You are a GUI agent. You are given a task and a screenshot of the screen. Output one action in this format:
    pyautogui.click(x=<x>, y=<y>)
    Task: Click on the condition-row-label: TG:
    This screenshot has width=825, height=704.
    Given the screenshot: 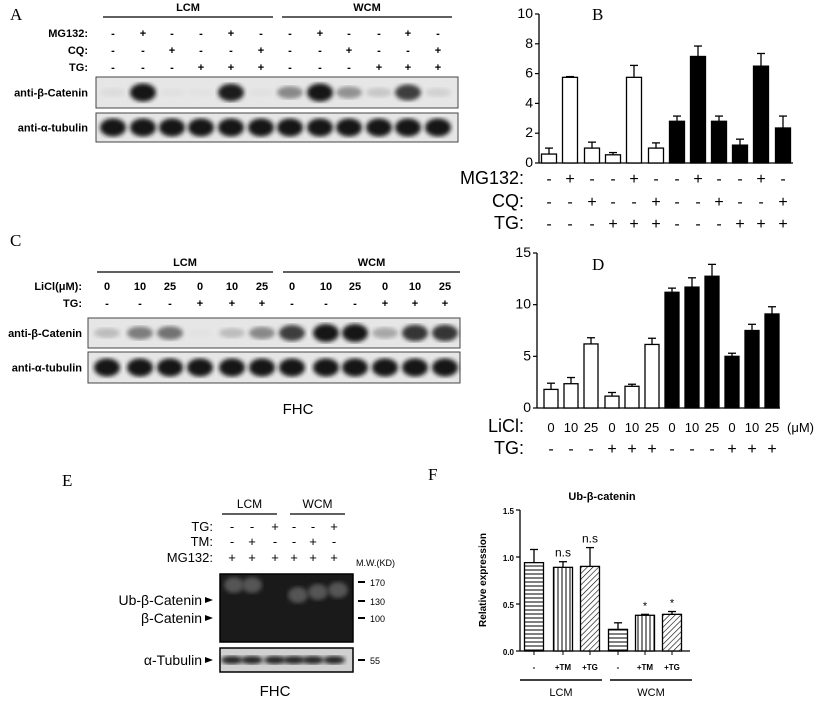 What is the action you would take?
    pyautogui.click(x=509, y=448)
    